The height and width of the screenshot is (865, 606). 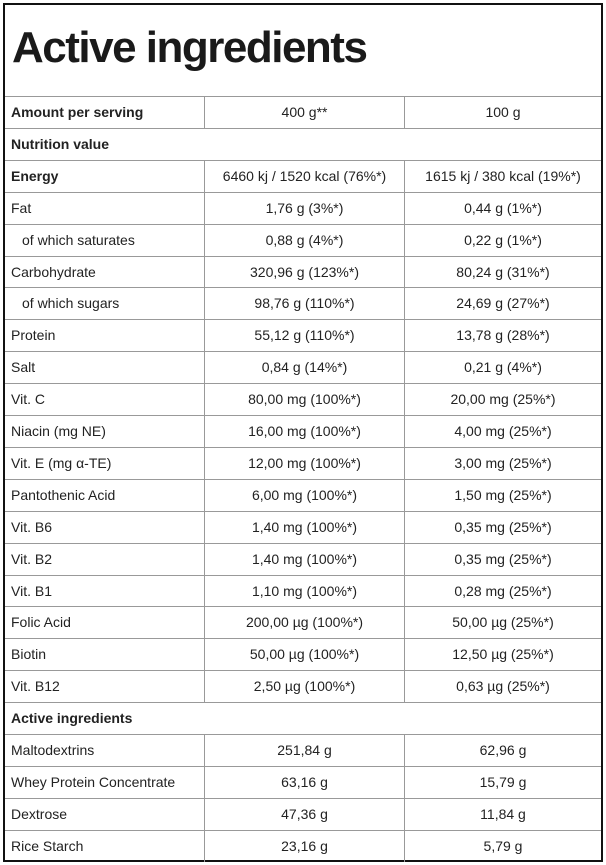 I want to click on table-row: Vit. B12 2,50 µg (100%*) 0,63 µg (25%*), so click(x=303, y=686).